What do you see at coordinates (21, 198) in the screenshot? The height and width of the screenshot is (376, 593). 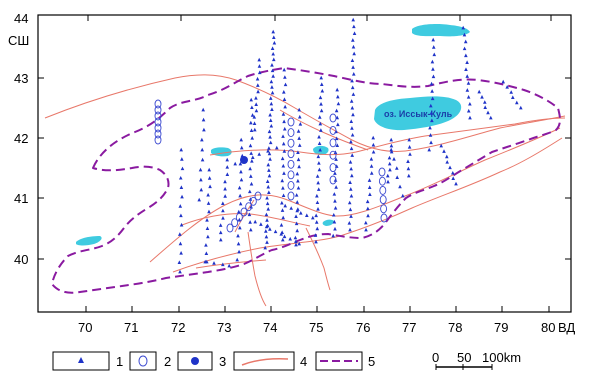 I see `lat-label-41: 41` at bounding box center [21, 198].